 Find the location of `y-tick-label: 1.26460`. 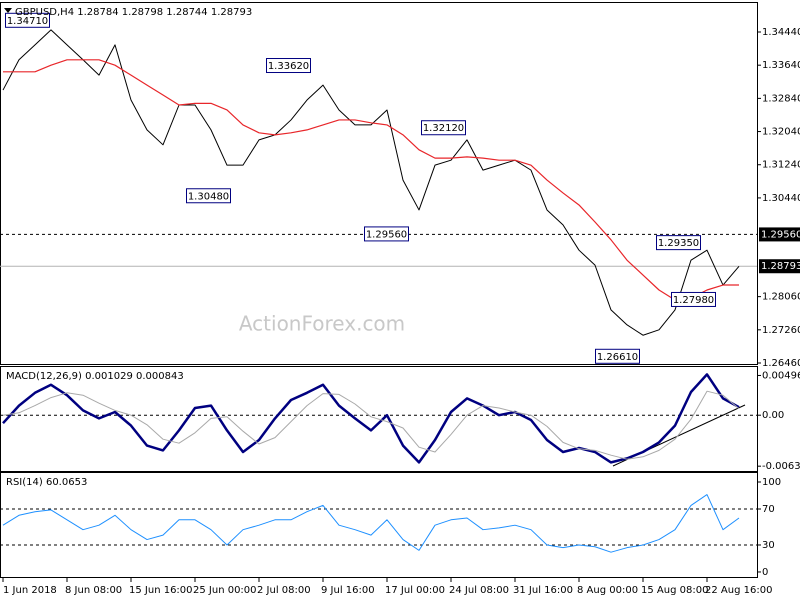

y-tick-label: 1.26460 is located at coordinates (781, 363).